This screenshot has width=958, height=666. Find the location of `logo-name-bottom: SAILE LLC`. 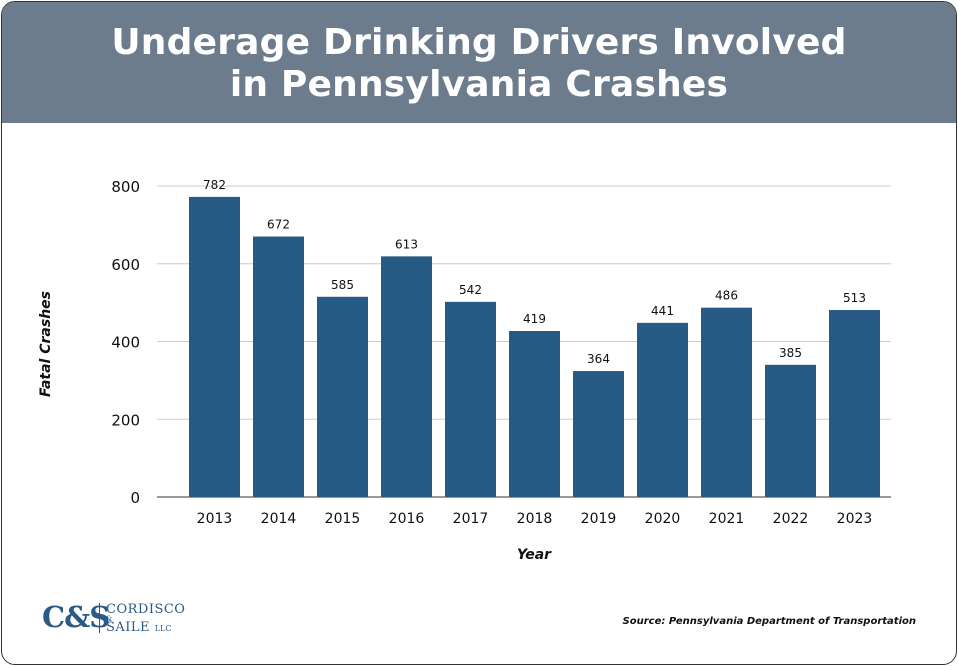

logo-name-bottom: SAILE LLC is located at coordinates (138, 627).